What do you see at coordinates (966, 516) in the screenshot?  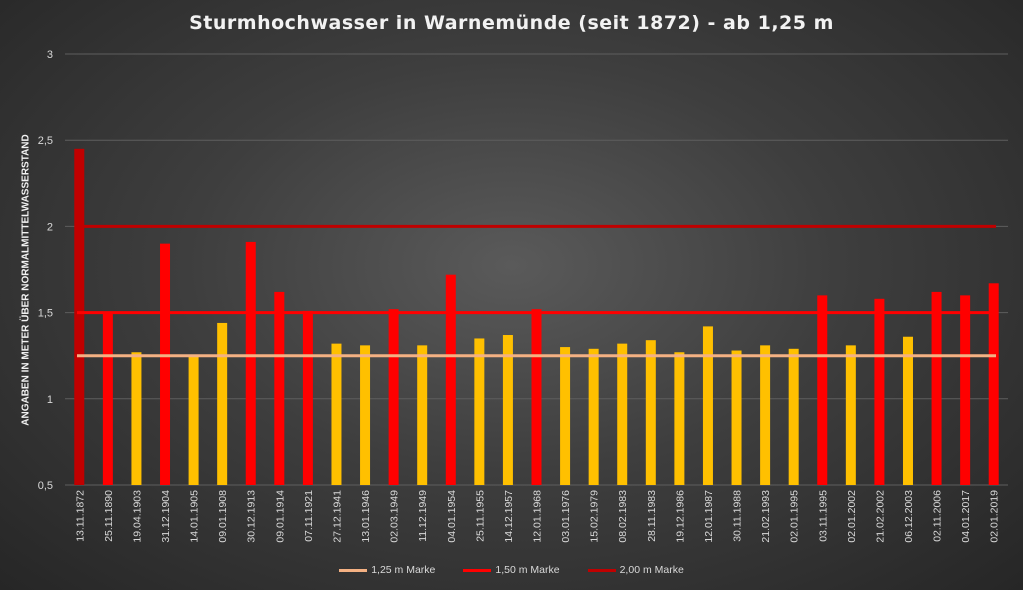 I see `x-tick-label: 04.01.2017` at bounding box center [966, 516].